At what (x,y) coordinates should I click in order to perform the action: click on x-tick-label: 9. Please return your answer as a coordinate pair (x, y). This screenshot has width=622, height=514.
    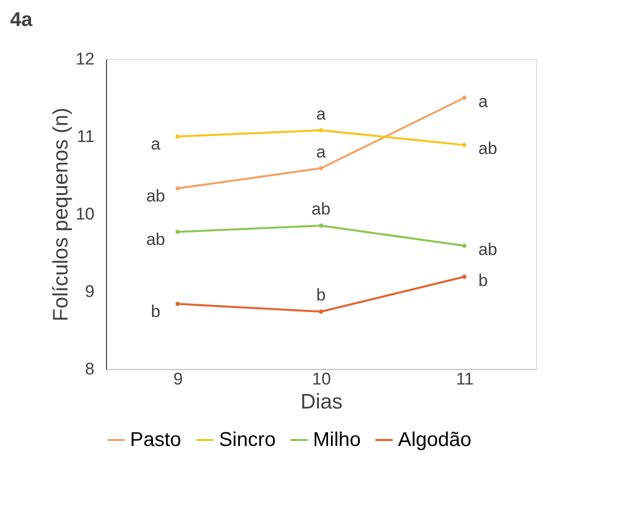
    Looking at the image, I should click on (178, 379).